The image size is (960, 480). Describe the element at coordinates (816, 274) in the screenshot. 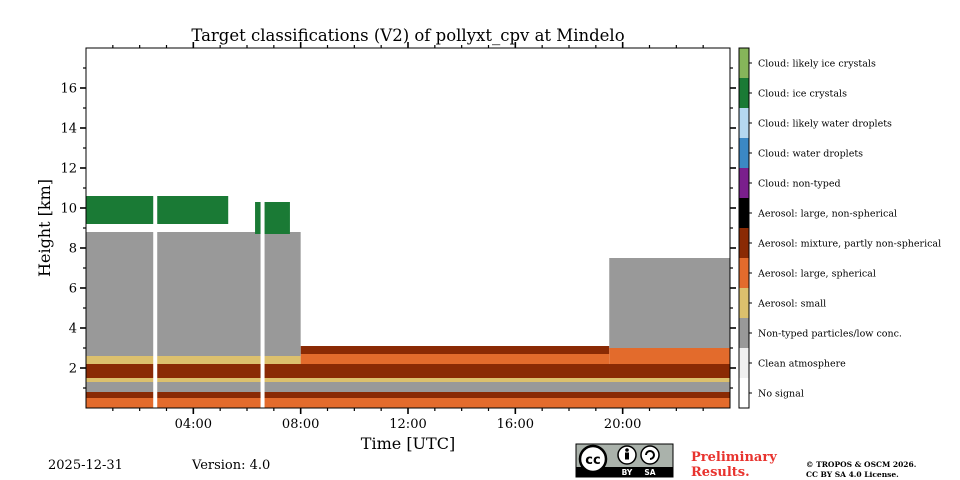

I see `legend-label: Aerosol: large, spherical` at that location.